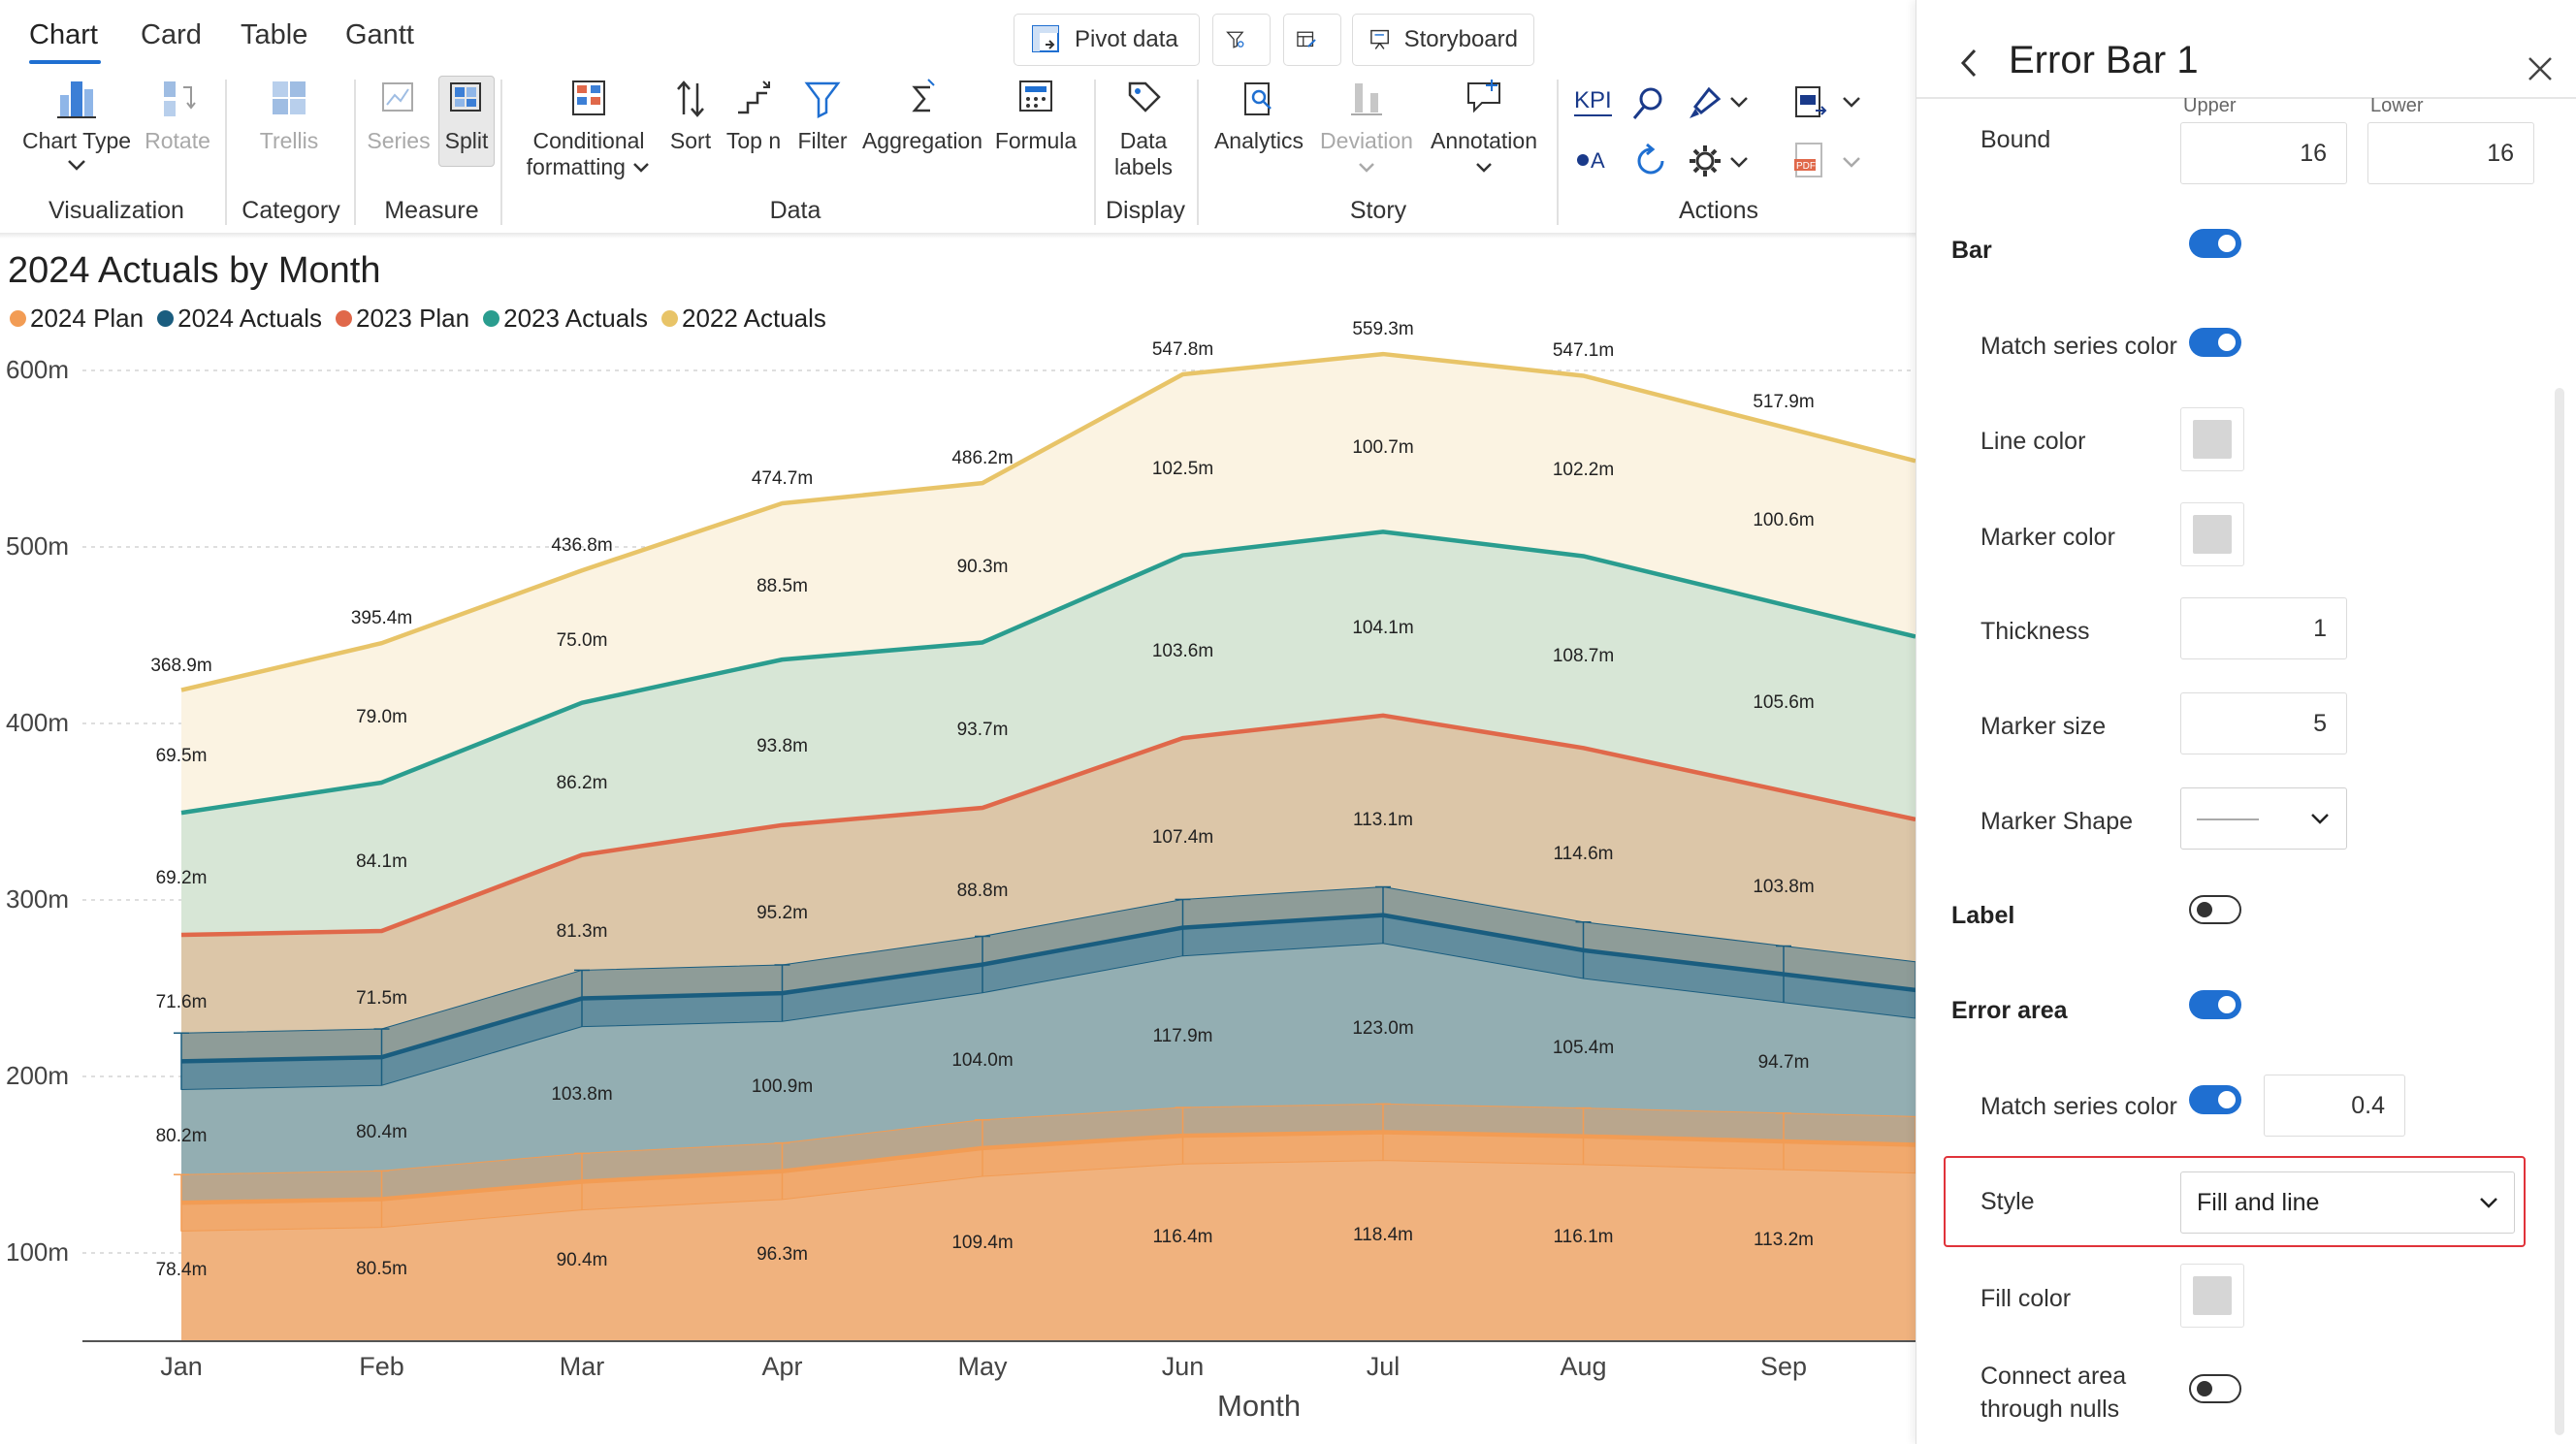 The width and height of the screenshot is (2576, 1444). What do you see at coordinates (1048, 1237) in the screenshot?
I see `area-2024-plan` at bounding box center [1048, 1237].